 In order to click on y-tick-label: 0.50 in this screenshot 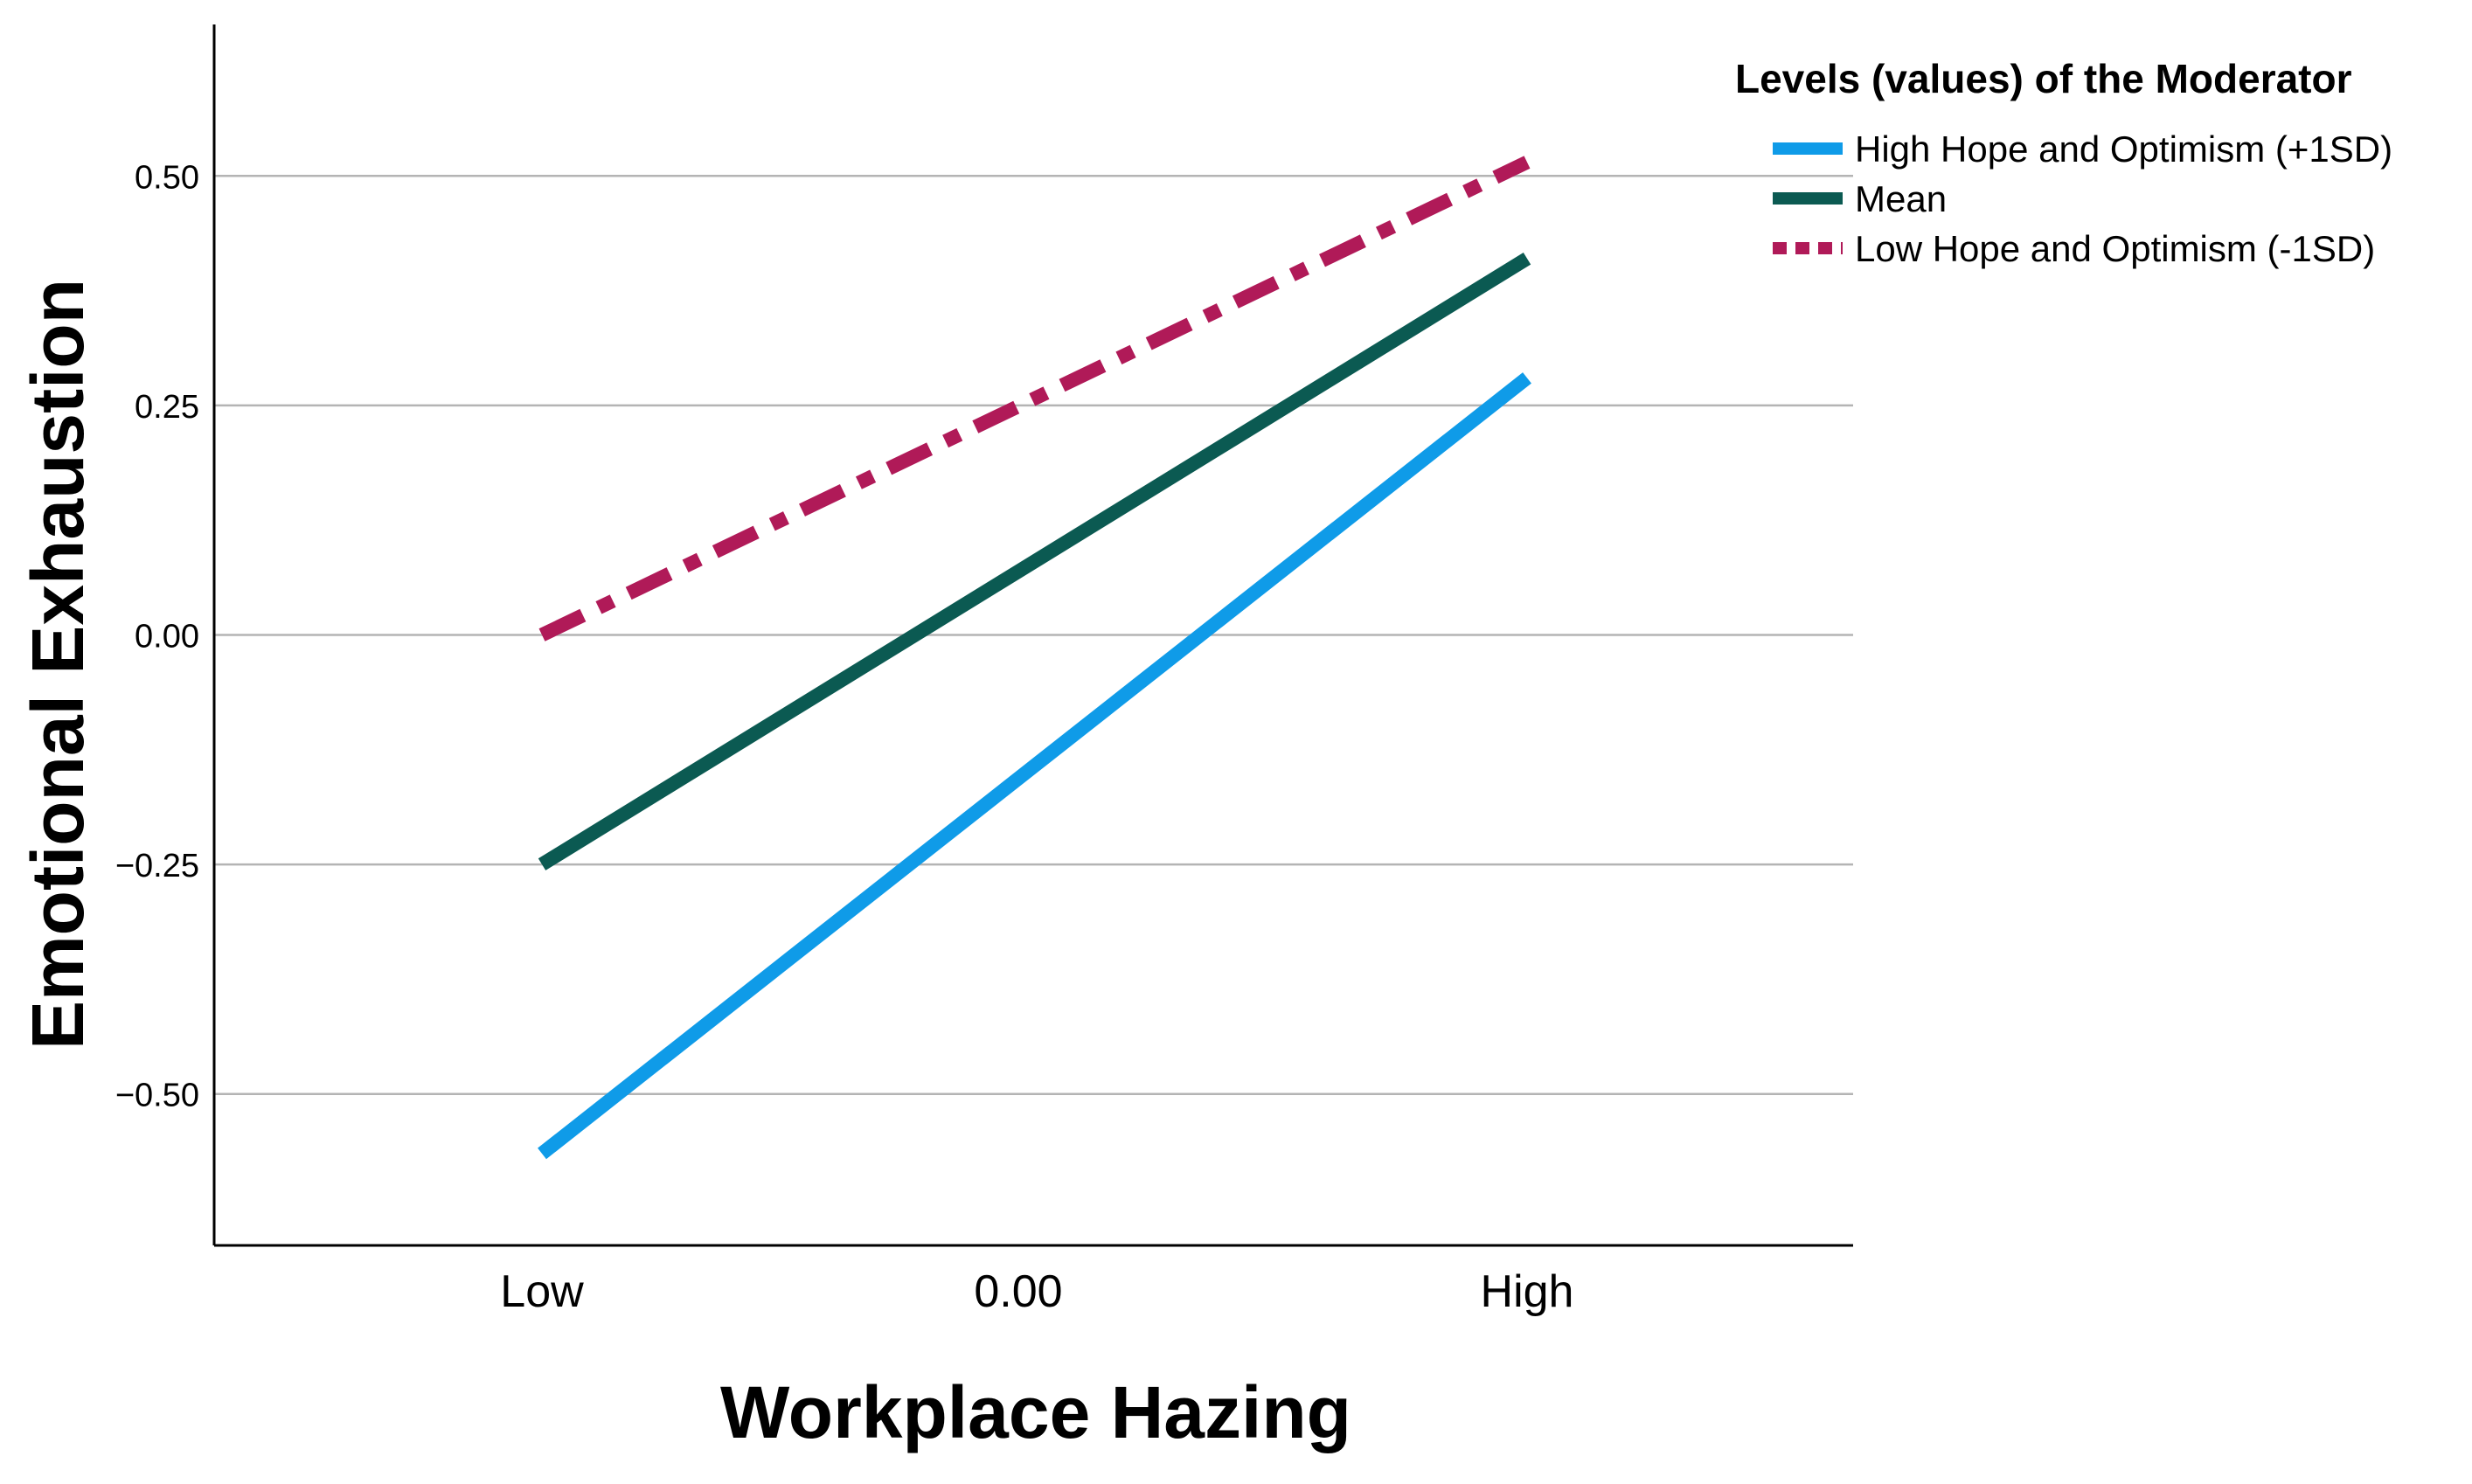, I will do `click(167, 177)`.